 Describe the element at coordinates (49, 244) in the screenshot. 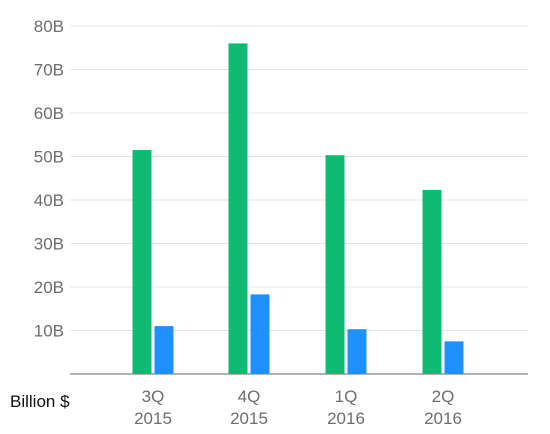

I see `y-tick-label: 30B` at that location.